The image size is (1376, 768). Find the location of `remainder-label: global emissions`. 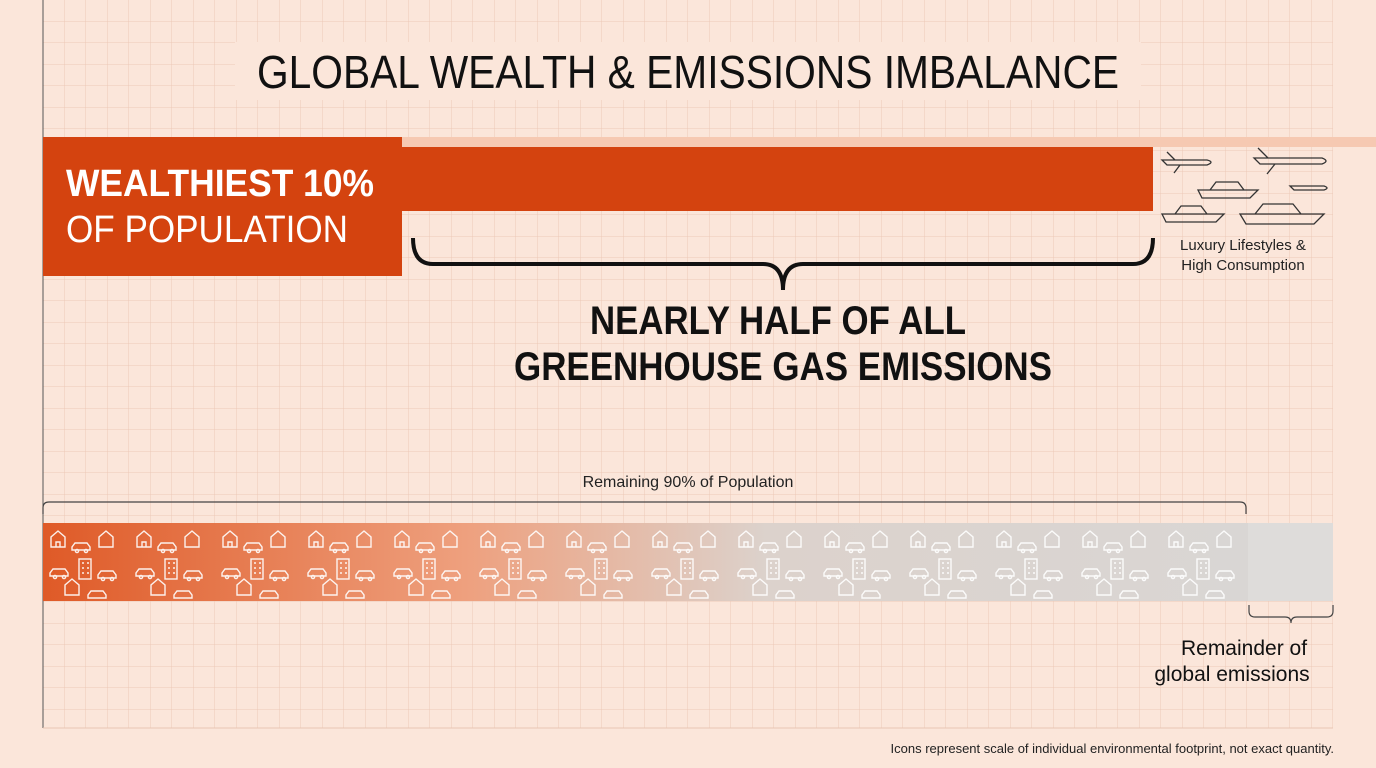

remainder-label: global emissions is located at coordinates (1231, 674).